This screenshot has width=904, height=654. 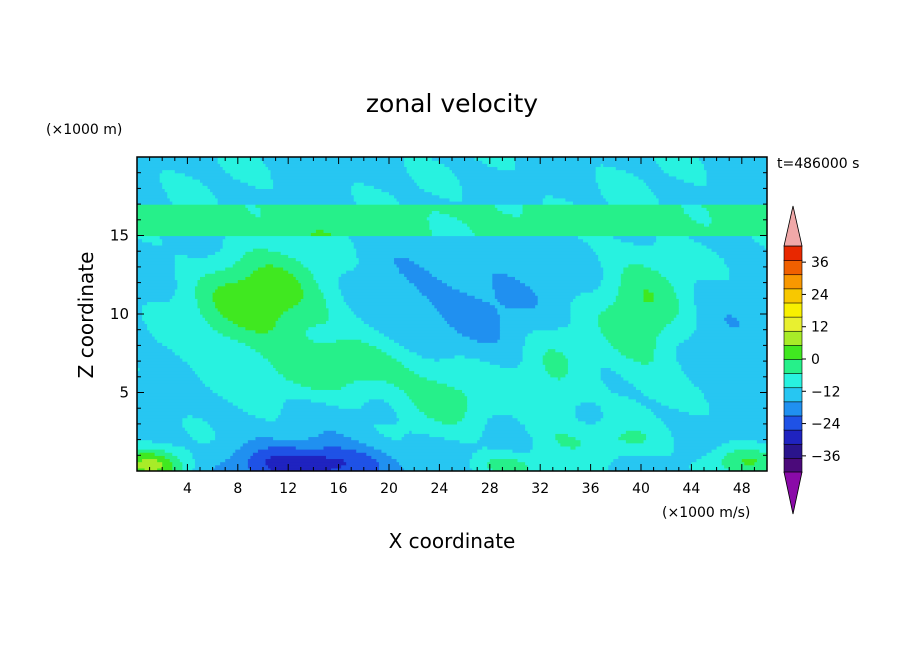 I want to click on x-tick-label: 48, so click(x=742, y=489).